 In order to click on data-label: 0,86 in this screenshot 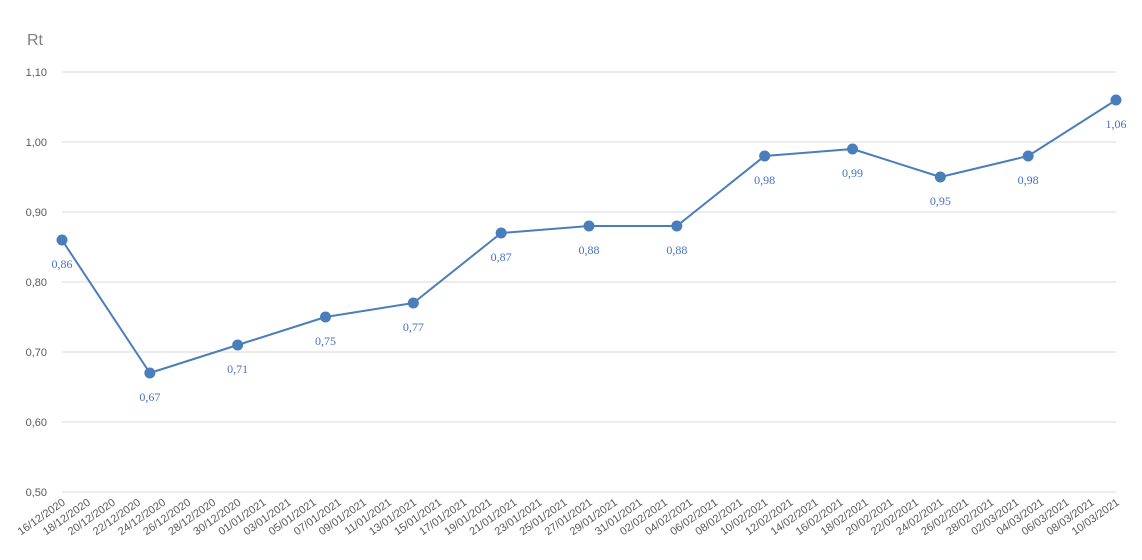, I will do `click(62, 264)`.